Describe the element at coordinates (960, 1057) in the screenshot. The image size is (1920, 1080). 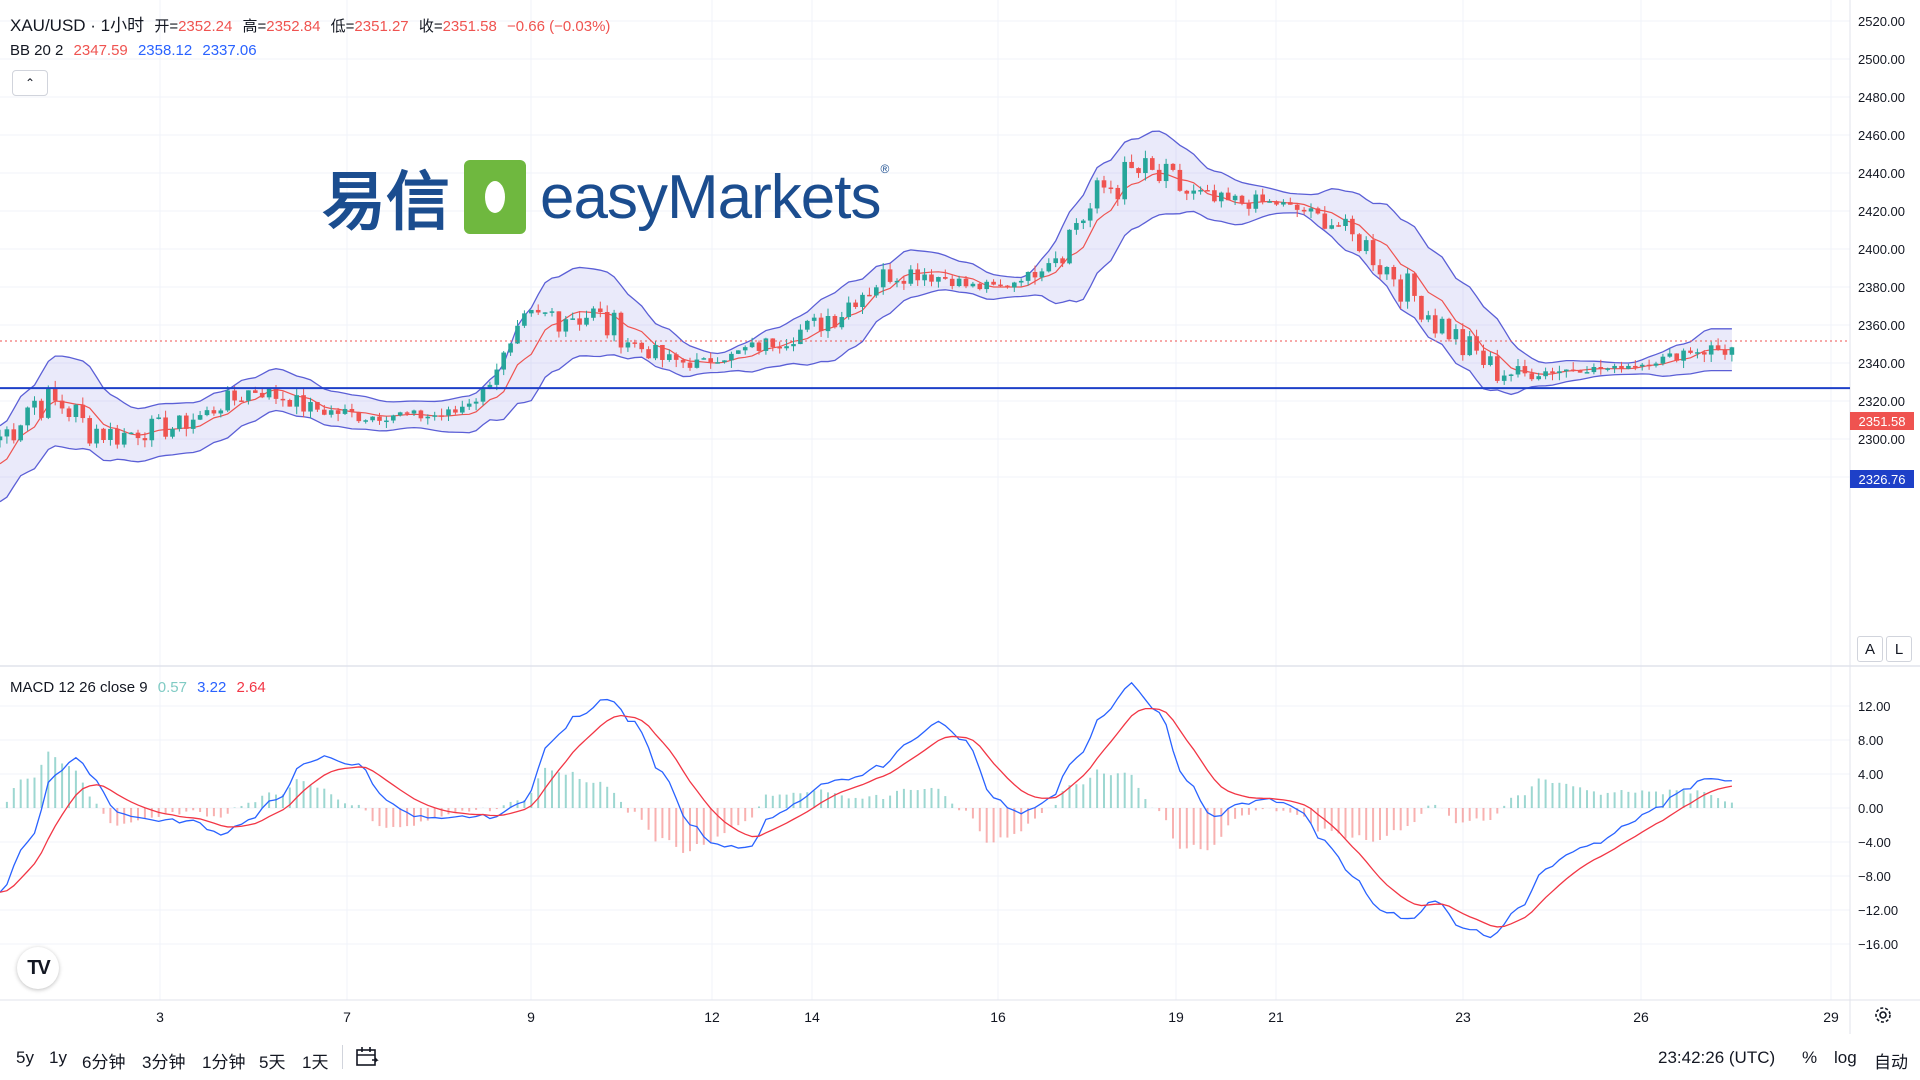
I see `bottom-toolbar` at that location.